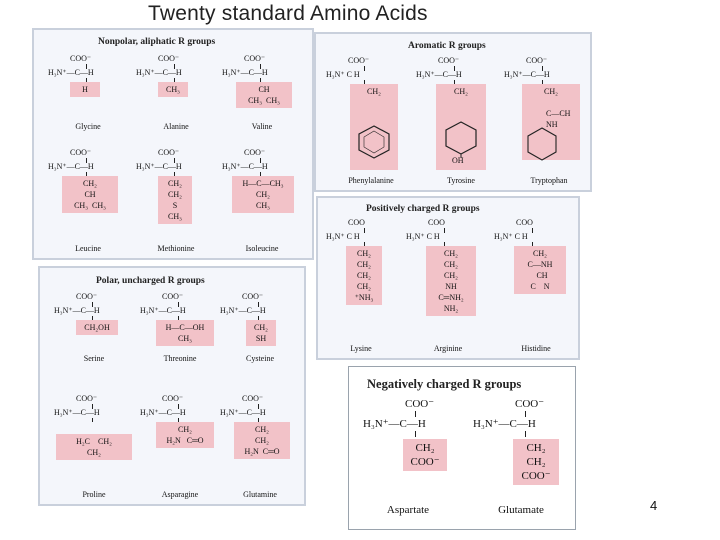 The height and width of the screenshot is (540, 720). I want to click on amino-histidine: COO H₃N⁺ C H CH₂ C—NH CH C N Histidine, so click(534, 285).